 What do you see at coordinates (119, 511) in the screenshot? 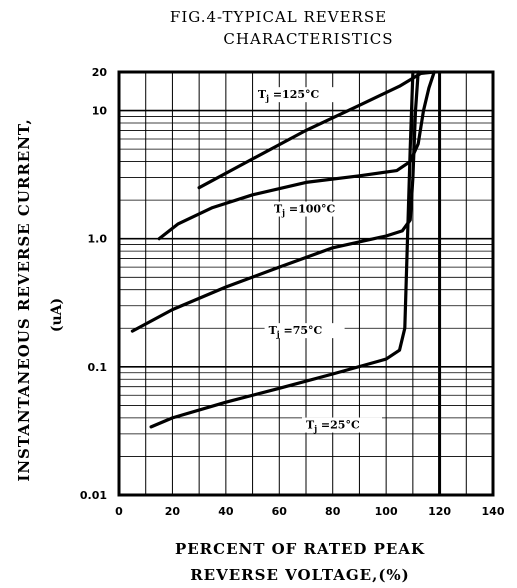
I see `x-tick-label: 0` at bounding box center [119, 511].